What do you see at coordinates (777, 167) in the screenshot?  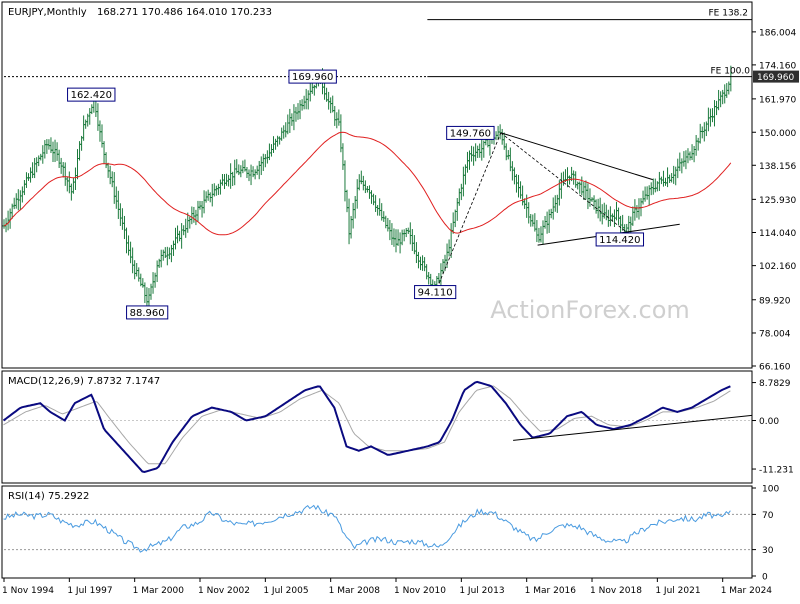 I see `price-y-tick-label: 138.156` at bounding box center [777, 167].